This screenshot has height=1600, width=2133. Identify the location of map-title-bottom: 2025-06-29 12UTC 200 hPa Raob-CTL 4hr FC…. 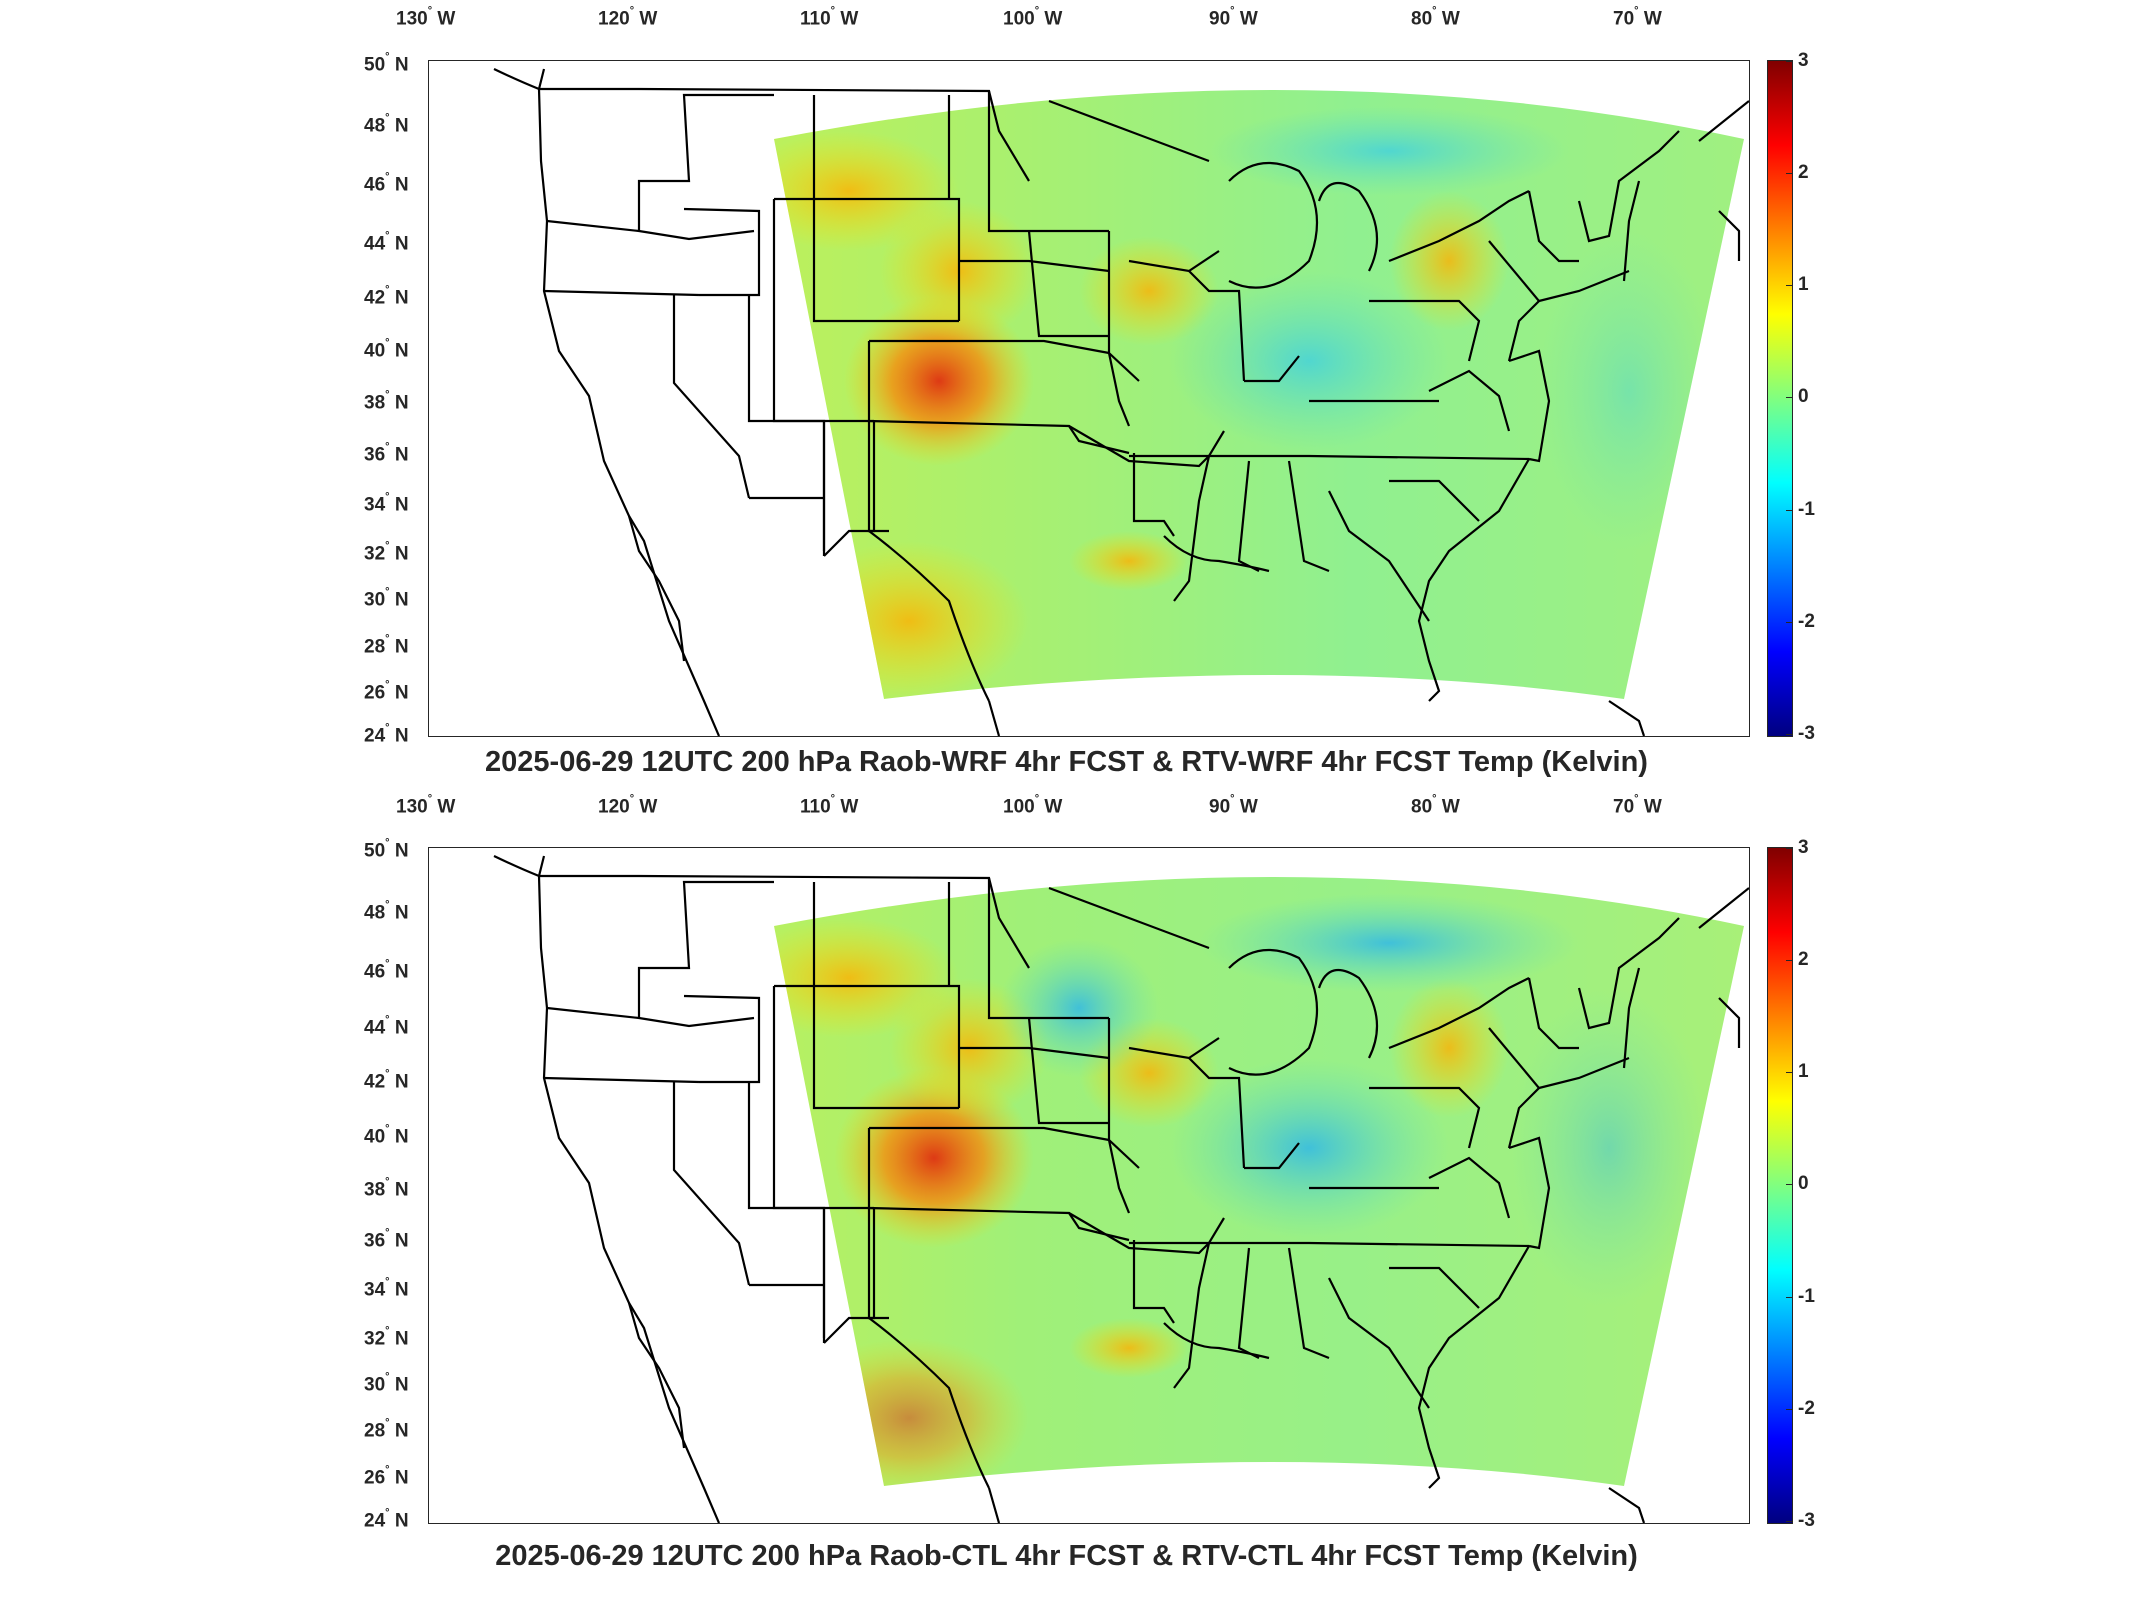
(1066, 1556).